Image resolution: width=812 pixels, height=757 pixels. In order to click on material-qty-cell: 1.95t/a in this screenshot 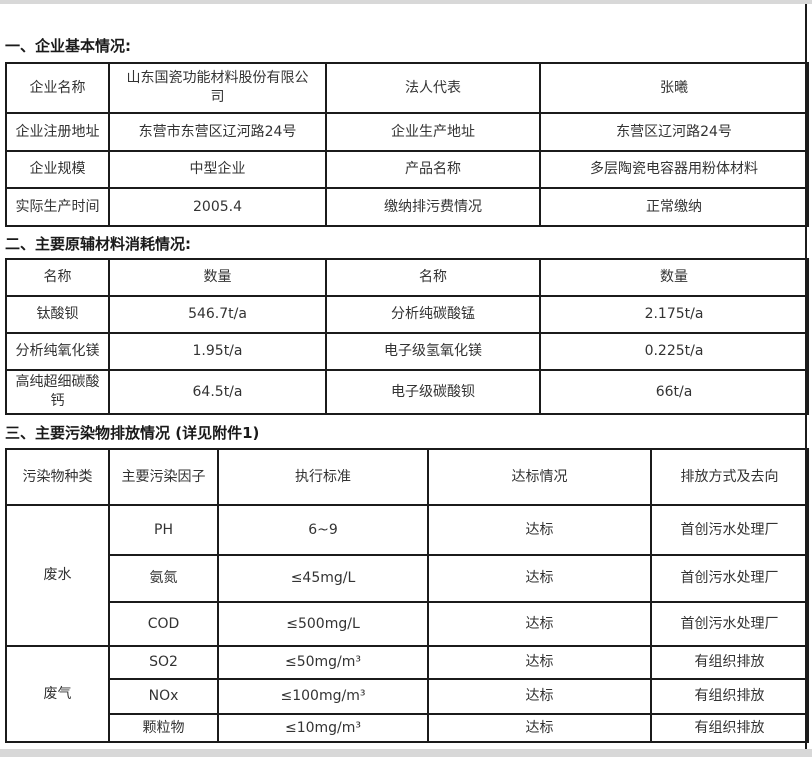, I will do `click(217, 351)`.